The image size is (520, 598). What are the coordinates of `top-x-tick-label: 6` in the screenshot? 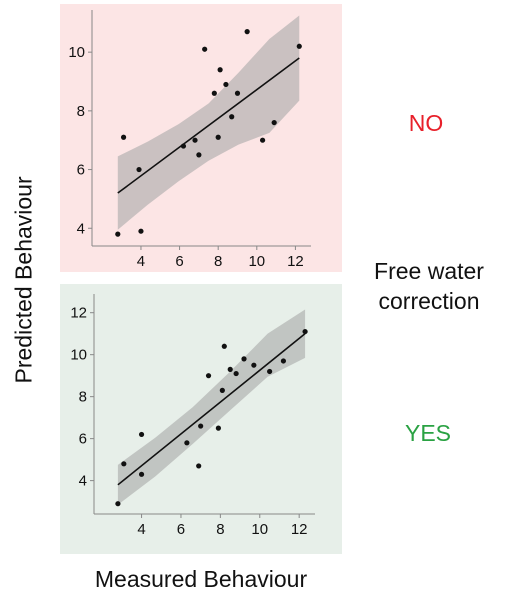 It's located at (179, 261).